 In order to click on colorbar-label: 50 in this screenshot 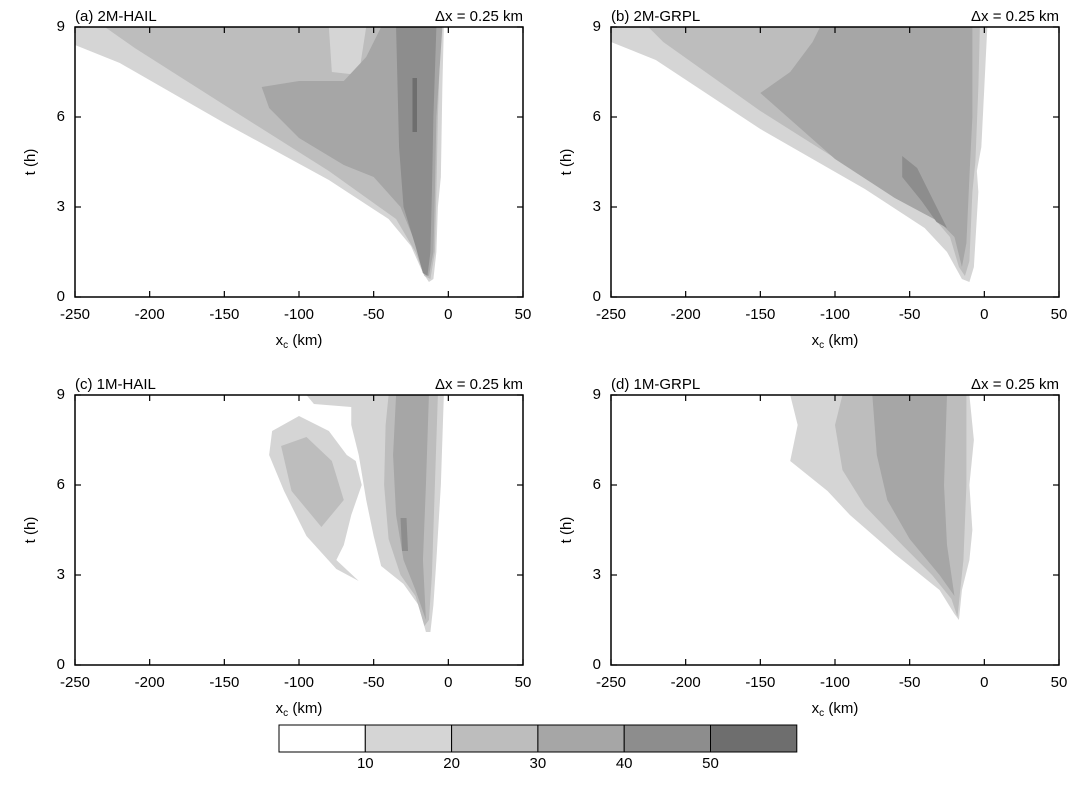, I will do `click(710, 763)`.